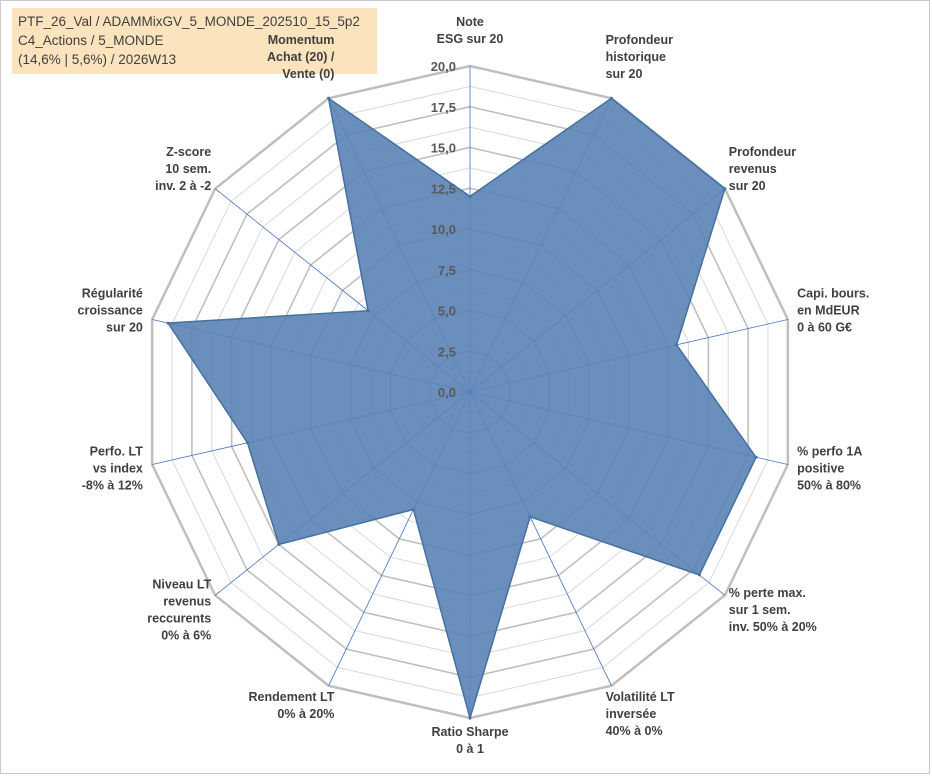  Describe the element at coordinates (443, 188) in the screenshot. I see `radial-tick-label: 12,5` at that location.